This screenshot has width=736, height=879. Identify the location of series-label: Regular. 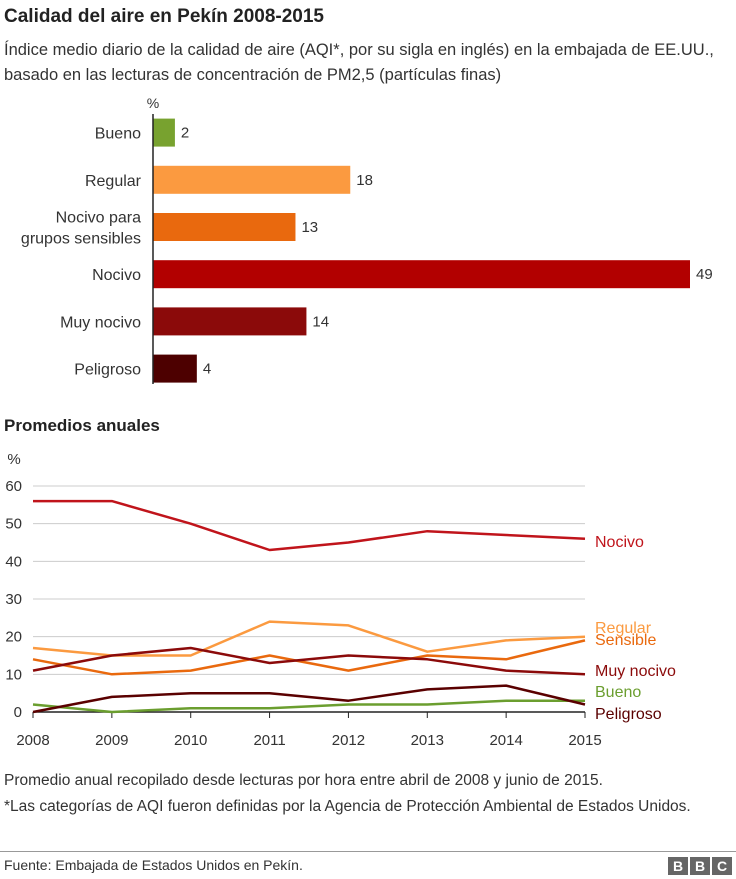
(623, 628).